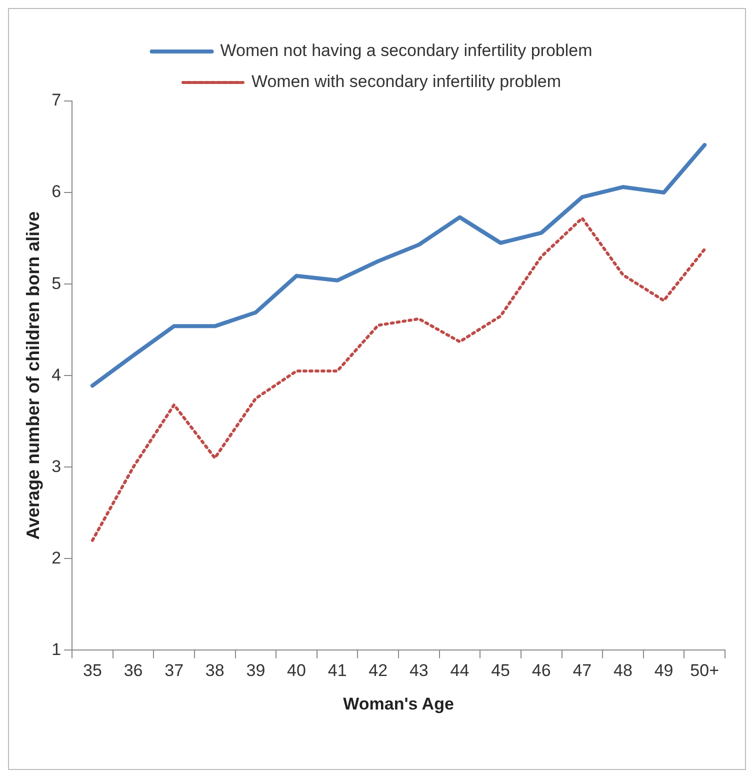 Image resolution: width=756 pixels, height=780 pixels. Describe the element at coordinates (214, 670) in the screenshot. I see `x-tick-label: 38` at that location.